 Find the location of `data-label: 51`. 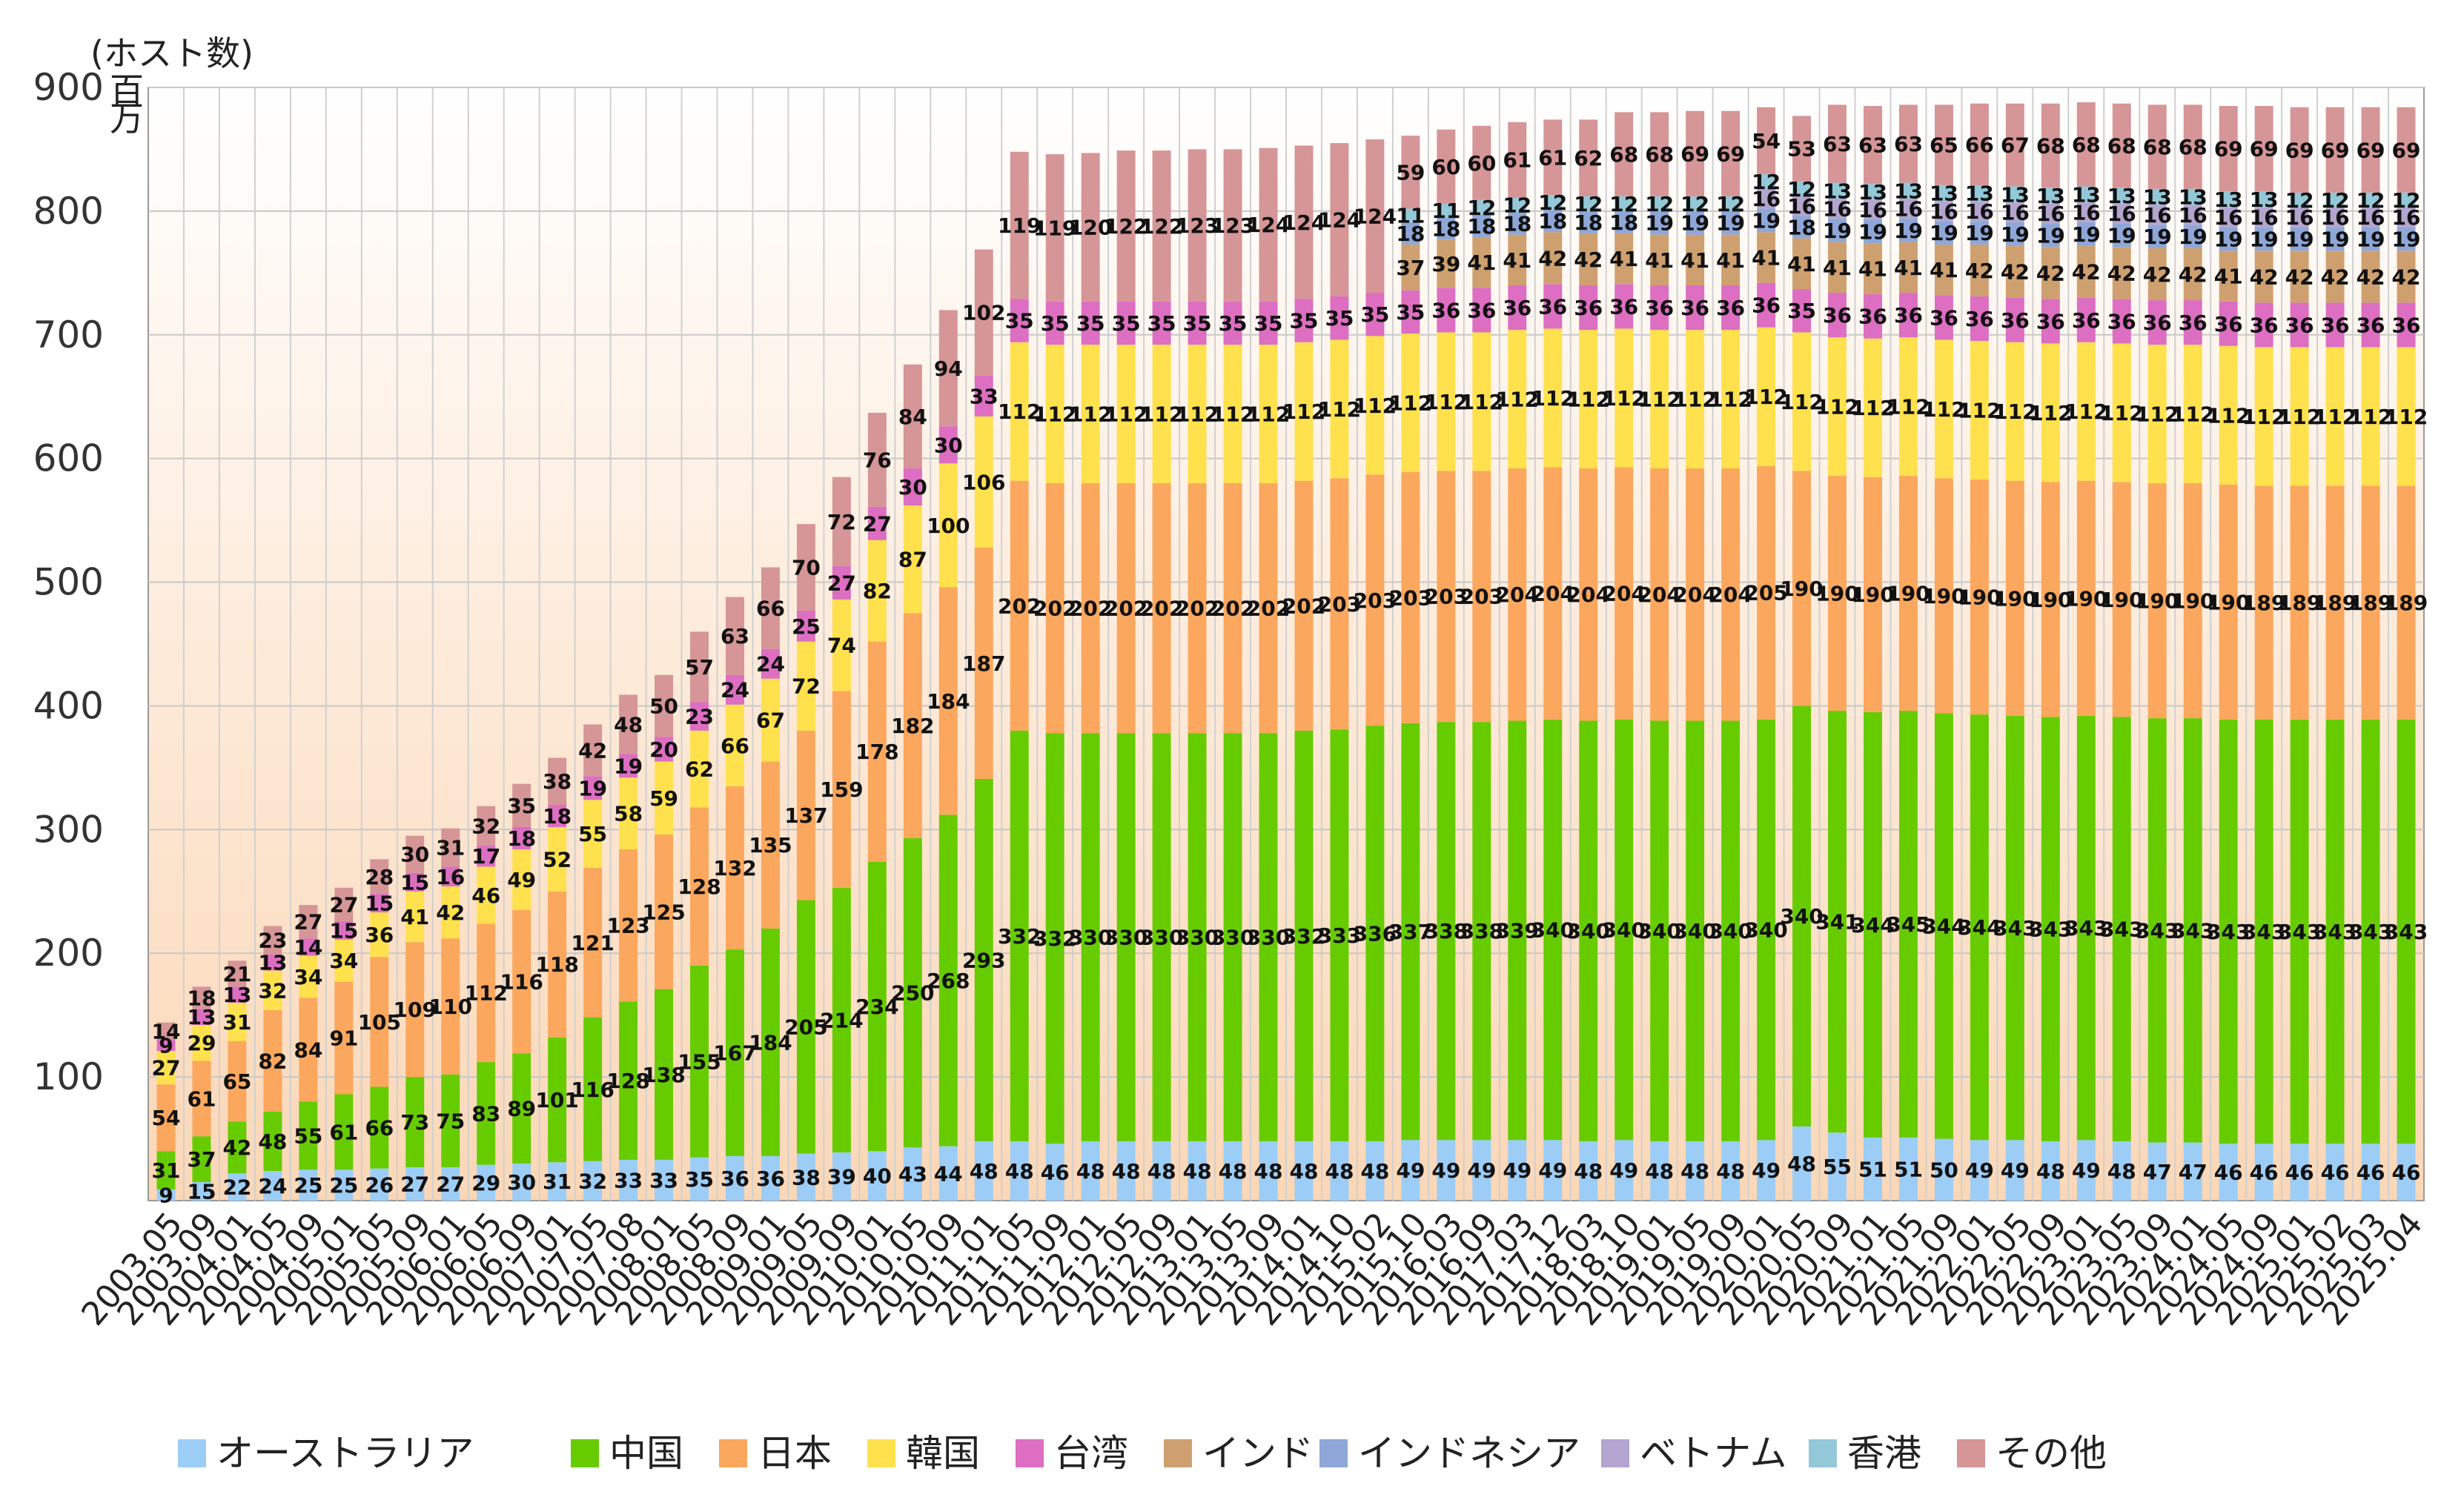

data-label: 51 is located at coordinates (1908, 1169).